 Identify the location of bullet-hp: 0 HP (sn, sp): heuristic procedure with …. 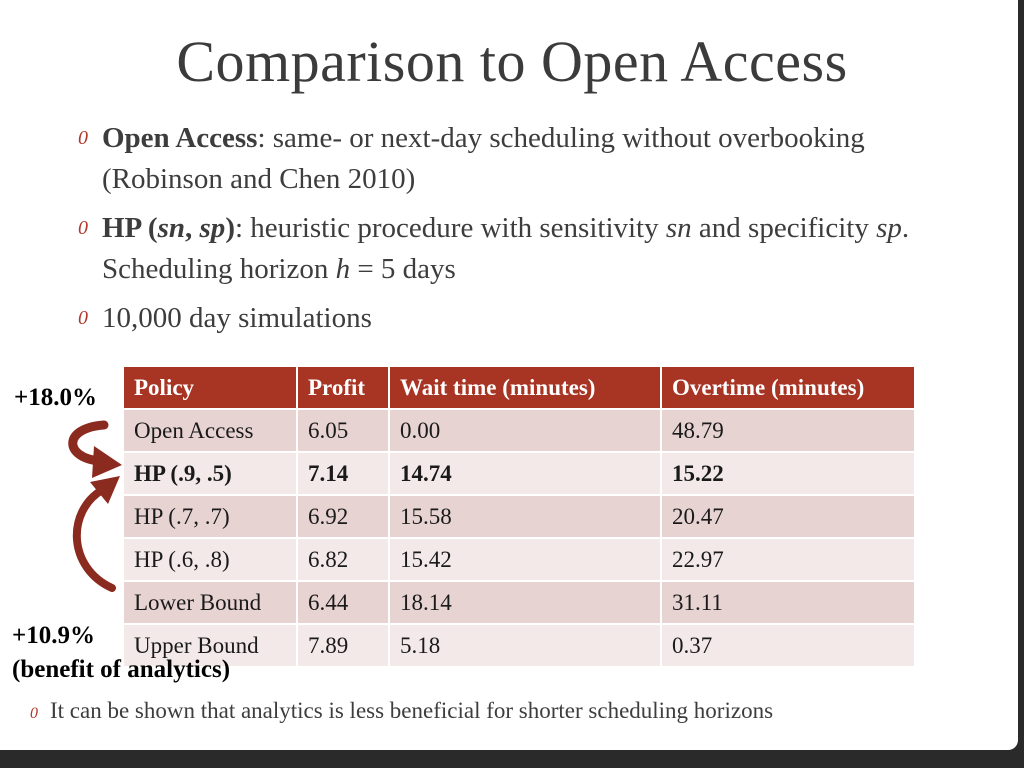
(508, 249).